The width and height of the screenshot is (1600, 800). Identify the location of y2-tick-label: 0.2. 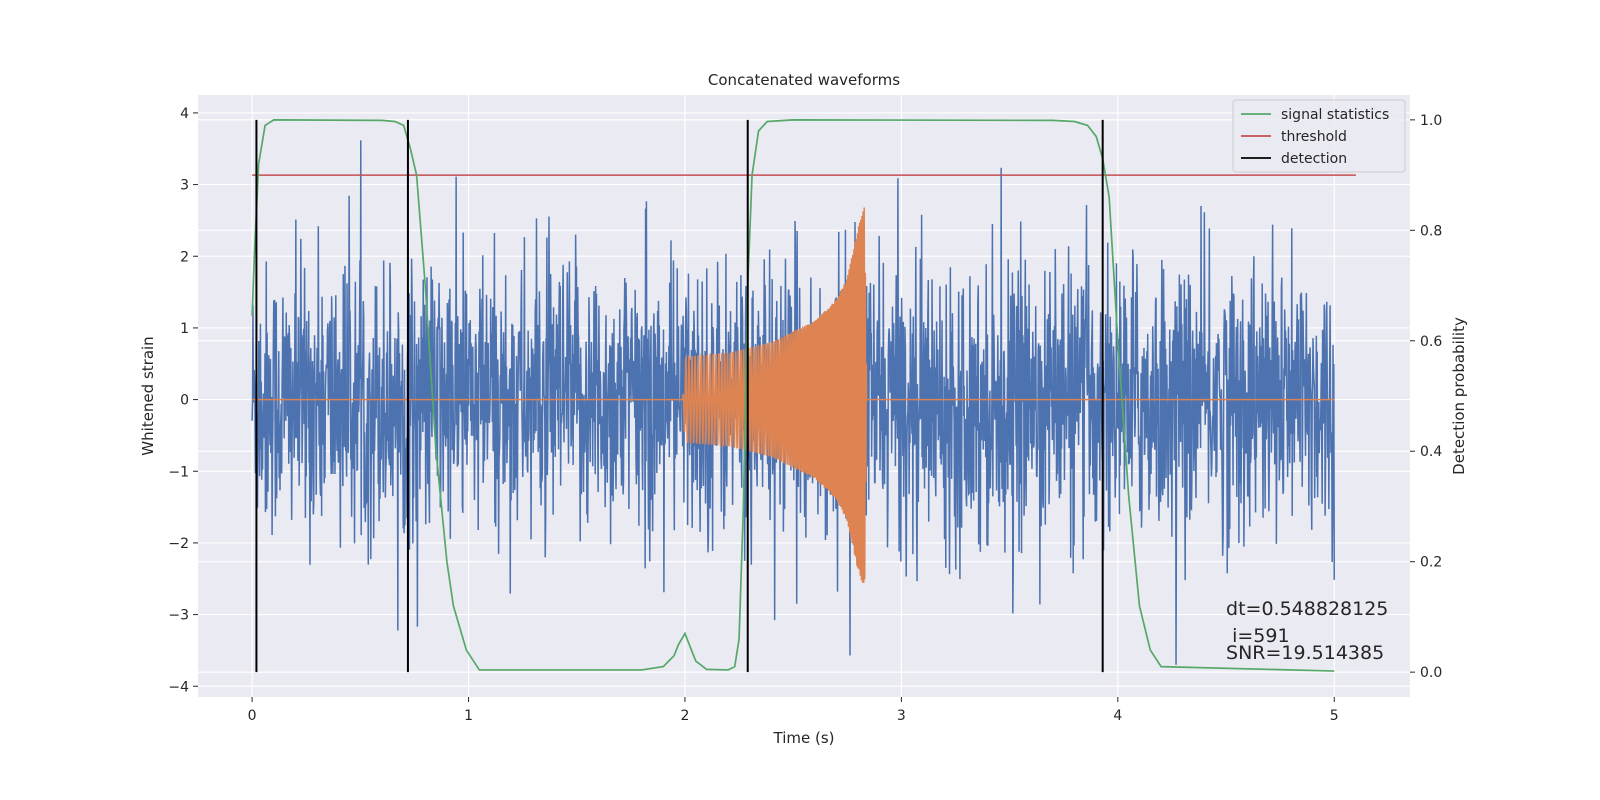
(1431, 563).